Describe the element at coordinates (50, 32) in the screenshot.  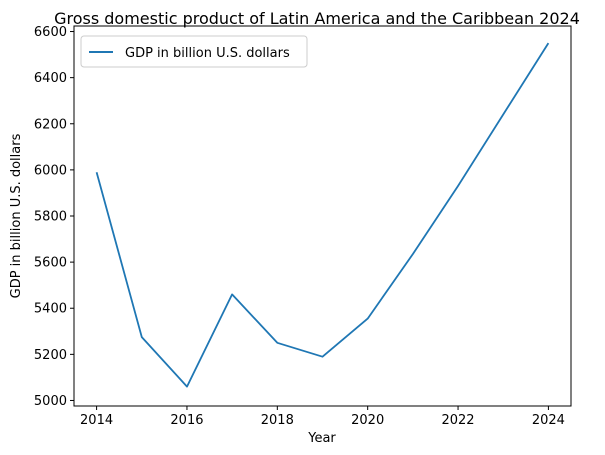
I see `y-tick-label: 6600` at that location.